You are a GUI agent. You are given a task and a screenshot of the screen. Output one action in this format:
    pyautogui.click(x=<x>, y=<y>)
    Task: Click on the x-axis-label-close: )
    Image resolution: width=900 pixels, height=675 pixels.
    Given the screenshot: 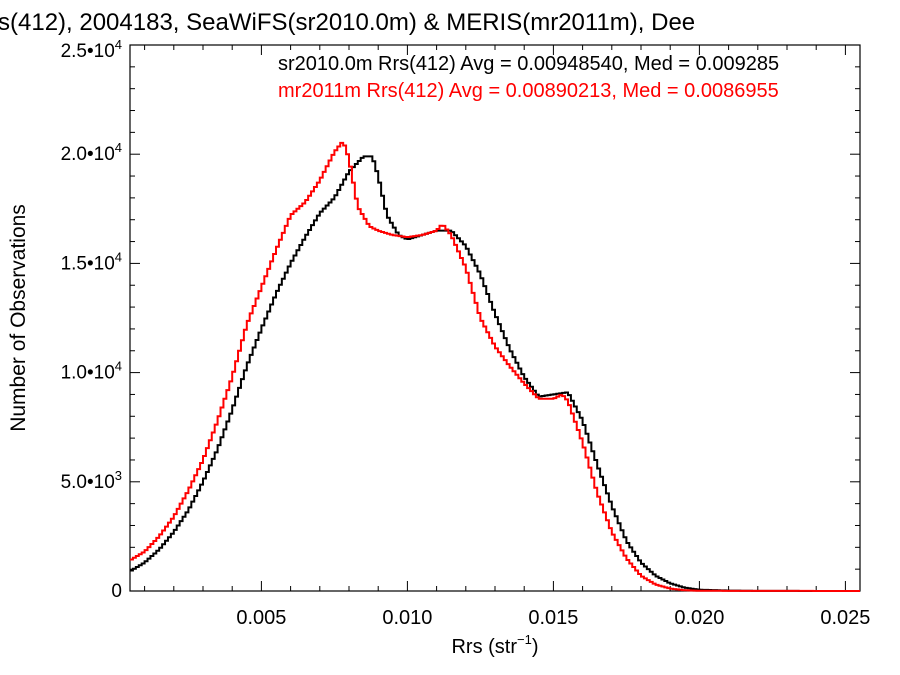 What is the action you would take?
    pyautogui.click(x=535, y=647)
    